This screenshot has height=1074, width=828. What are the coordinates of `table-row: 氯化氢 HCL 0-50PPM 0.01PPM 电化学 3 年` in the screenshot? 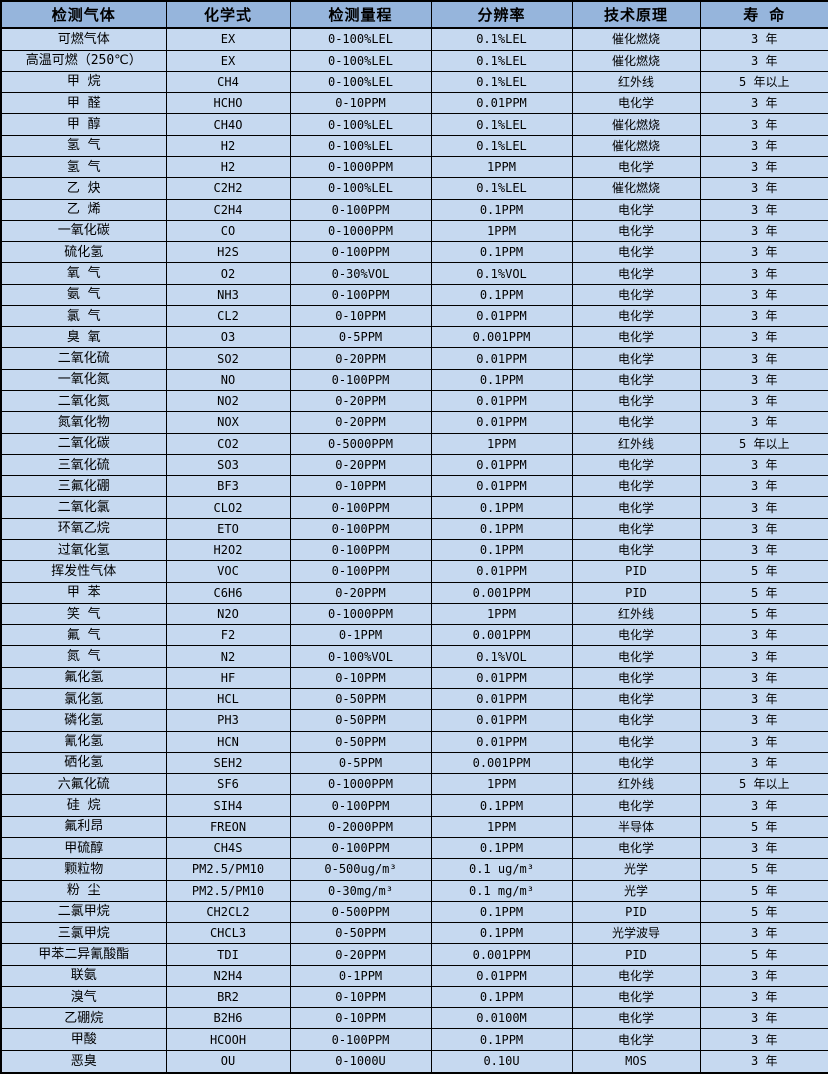 It's located at (414, 699).